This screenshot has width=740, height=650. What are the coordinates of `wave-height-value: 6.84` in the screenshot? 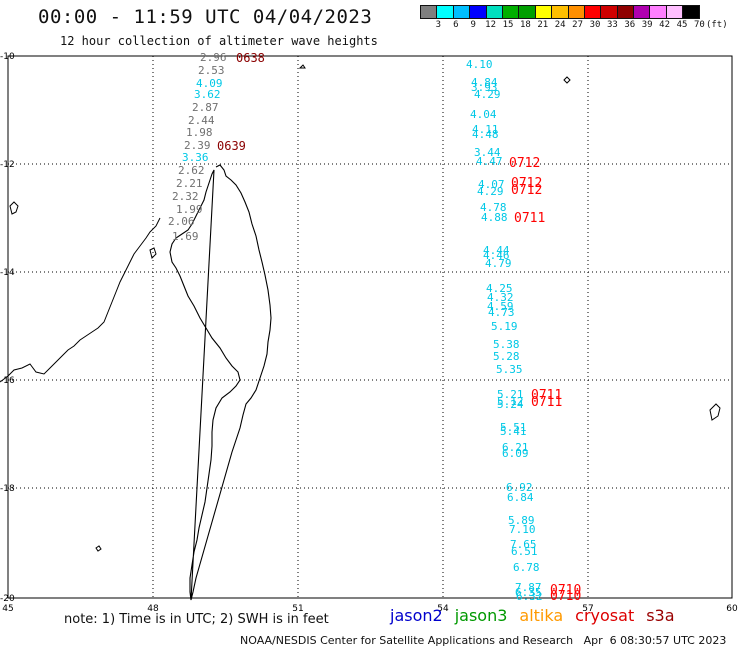 It's located at (520, 497).